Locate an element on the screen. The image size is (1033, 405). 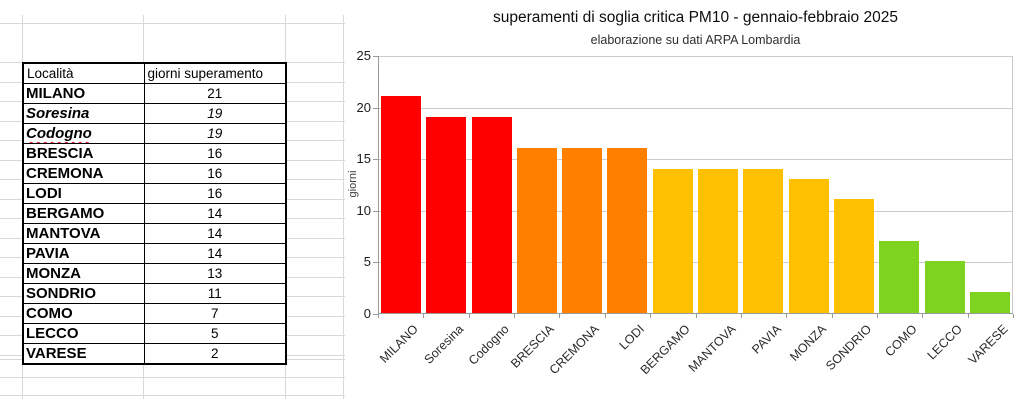
days-cell: 11 is located at coordinates (215, 293).